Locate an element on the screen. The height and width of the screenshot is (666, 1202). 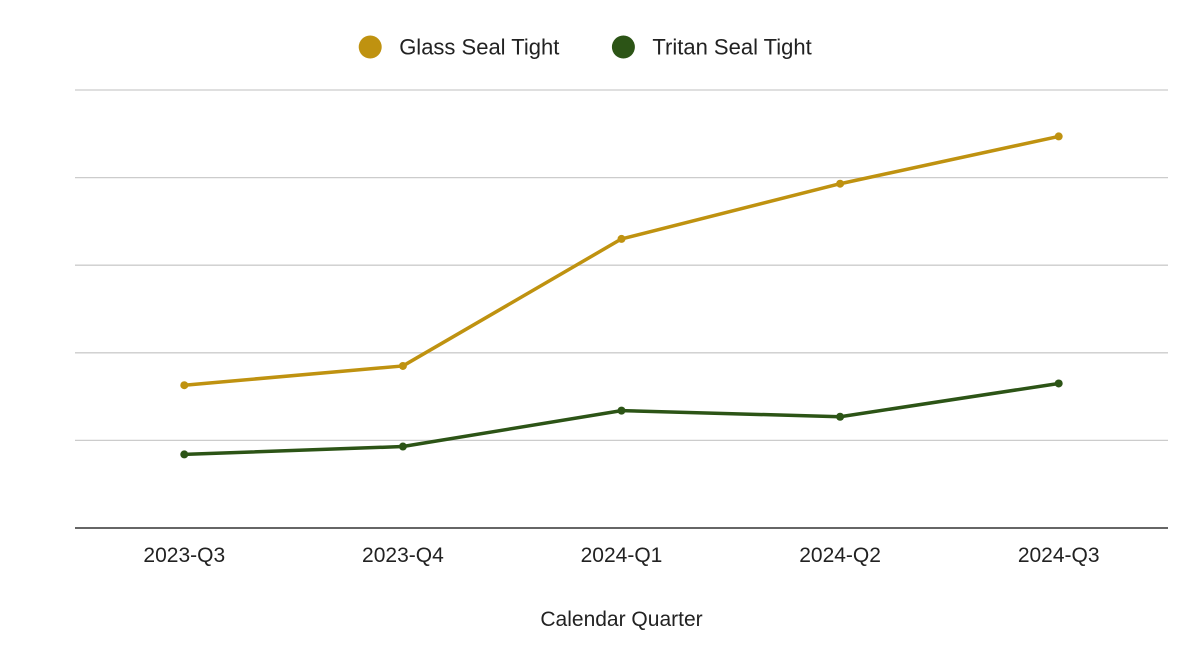
series is located at coordinates (621, 419).